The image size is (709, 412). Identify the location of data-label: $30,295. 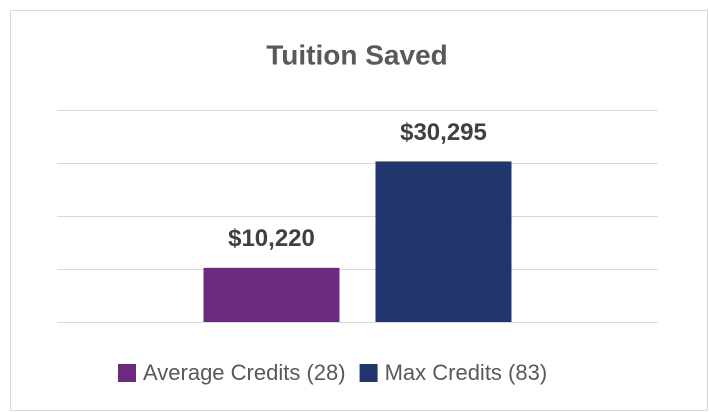
(443, 132).